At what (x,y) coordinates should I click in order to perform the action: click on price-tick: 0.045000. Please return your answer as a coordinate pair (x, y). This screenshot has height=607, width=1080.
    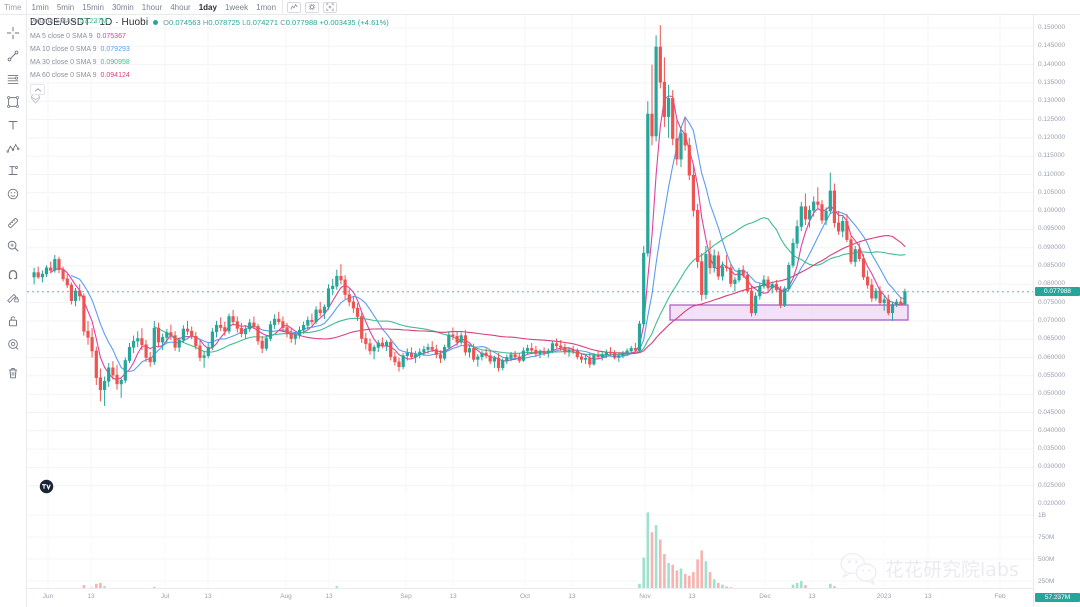
    Looking at the image, I should click on (1052, 412).